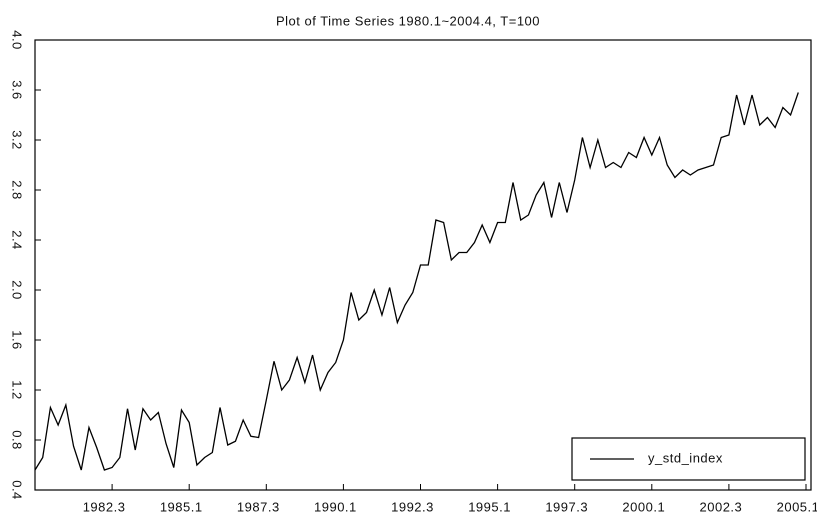 This screenshot has height=517, width=817. What do you see at coordinates (17, 40) in the screenshot?
I see `y-tick-label: 4.0` at bounding box center [17, 40].